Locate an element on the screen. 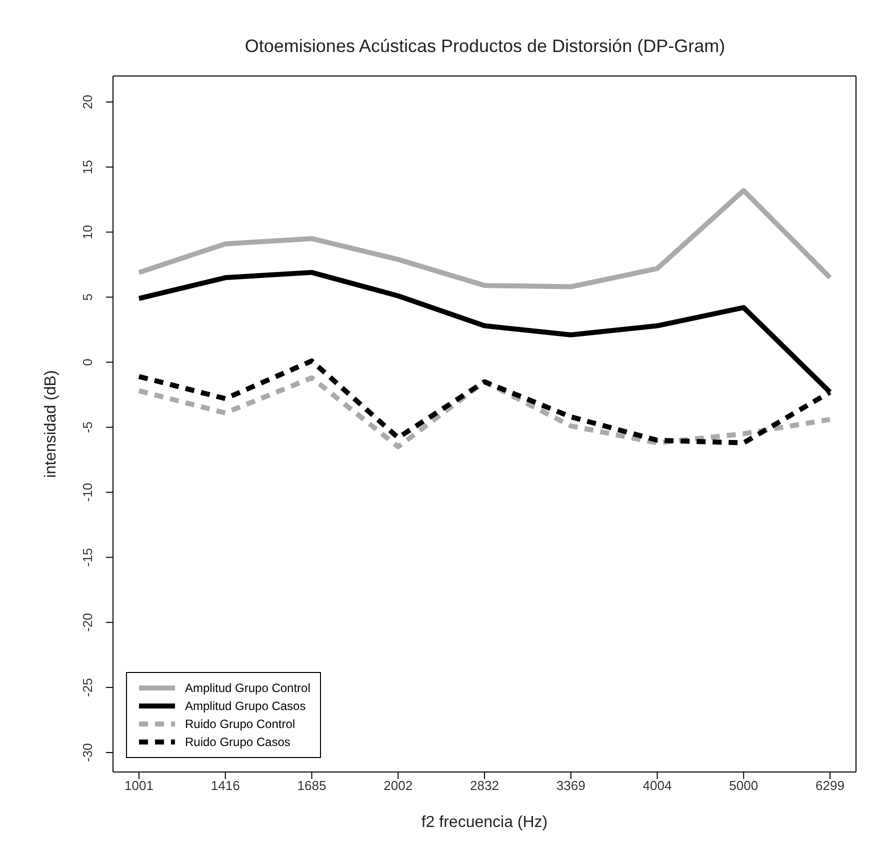 The image size is (888, 855). x-tick-label: 4004 is located at coordinates (657, 786).